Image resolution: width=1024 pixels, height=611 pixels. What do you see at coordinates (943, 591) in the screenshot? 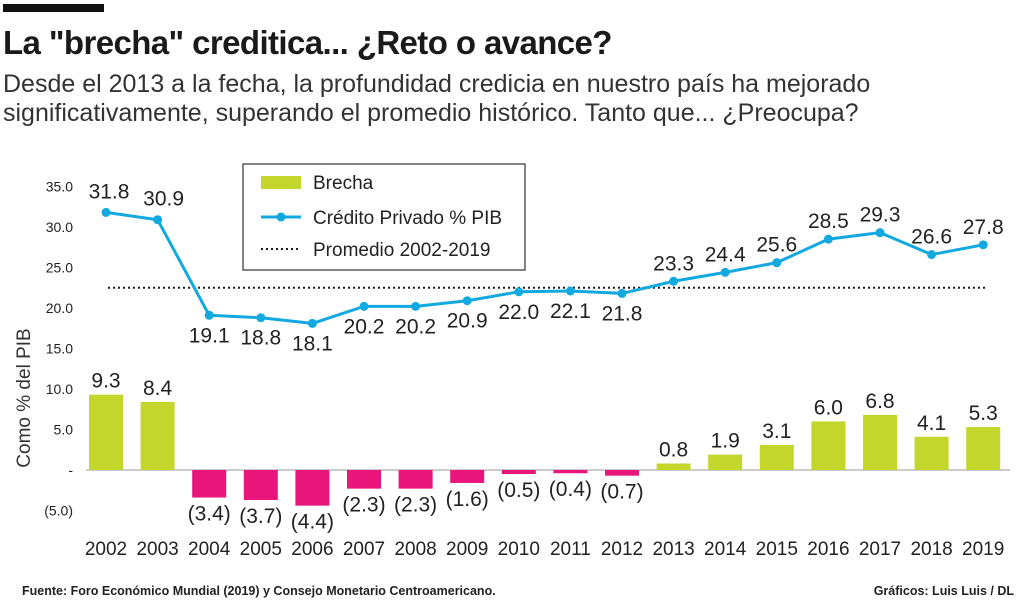
I see `credit-note: Gráficos: Luis Luis / DL` at bounding box center [943, 591].